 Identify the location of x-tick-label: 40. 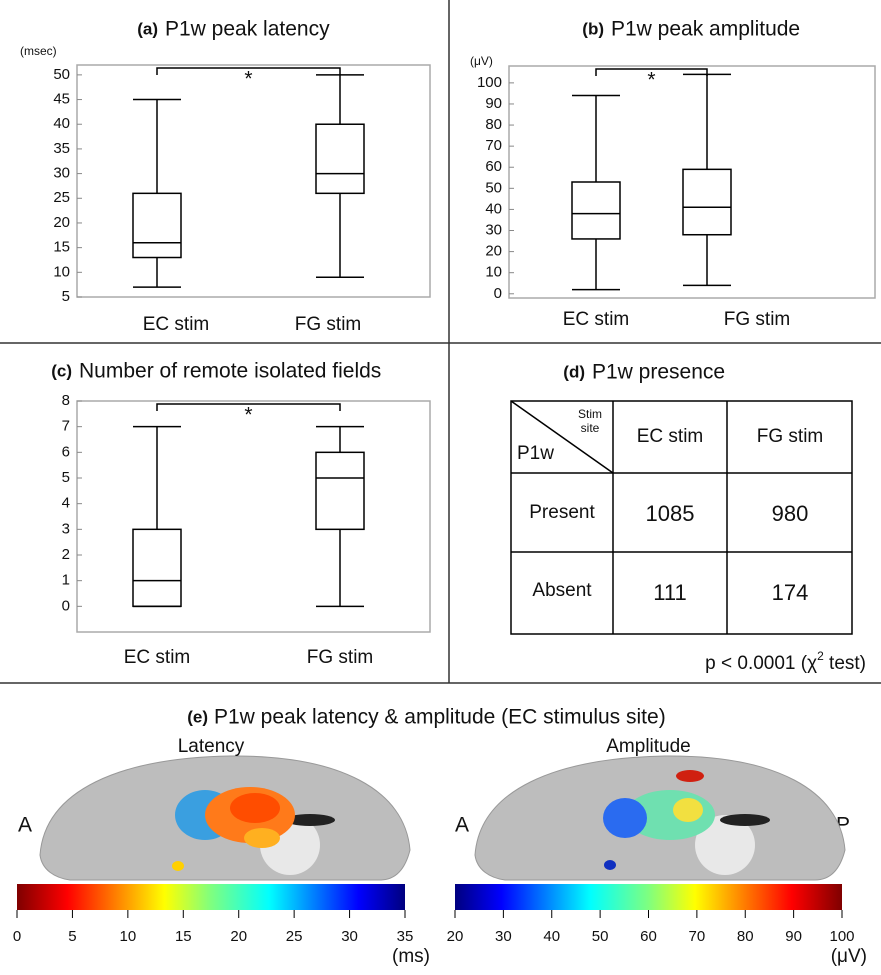
(551, 936).